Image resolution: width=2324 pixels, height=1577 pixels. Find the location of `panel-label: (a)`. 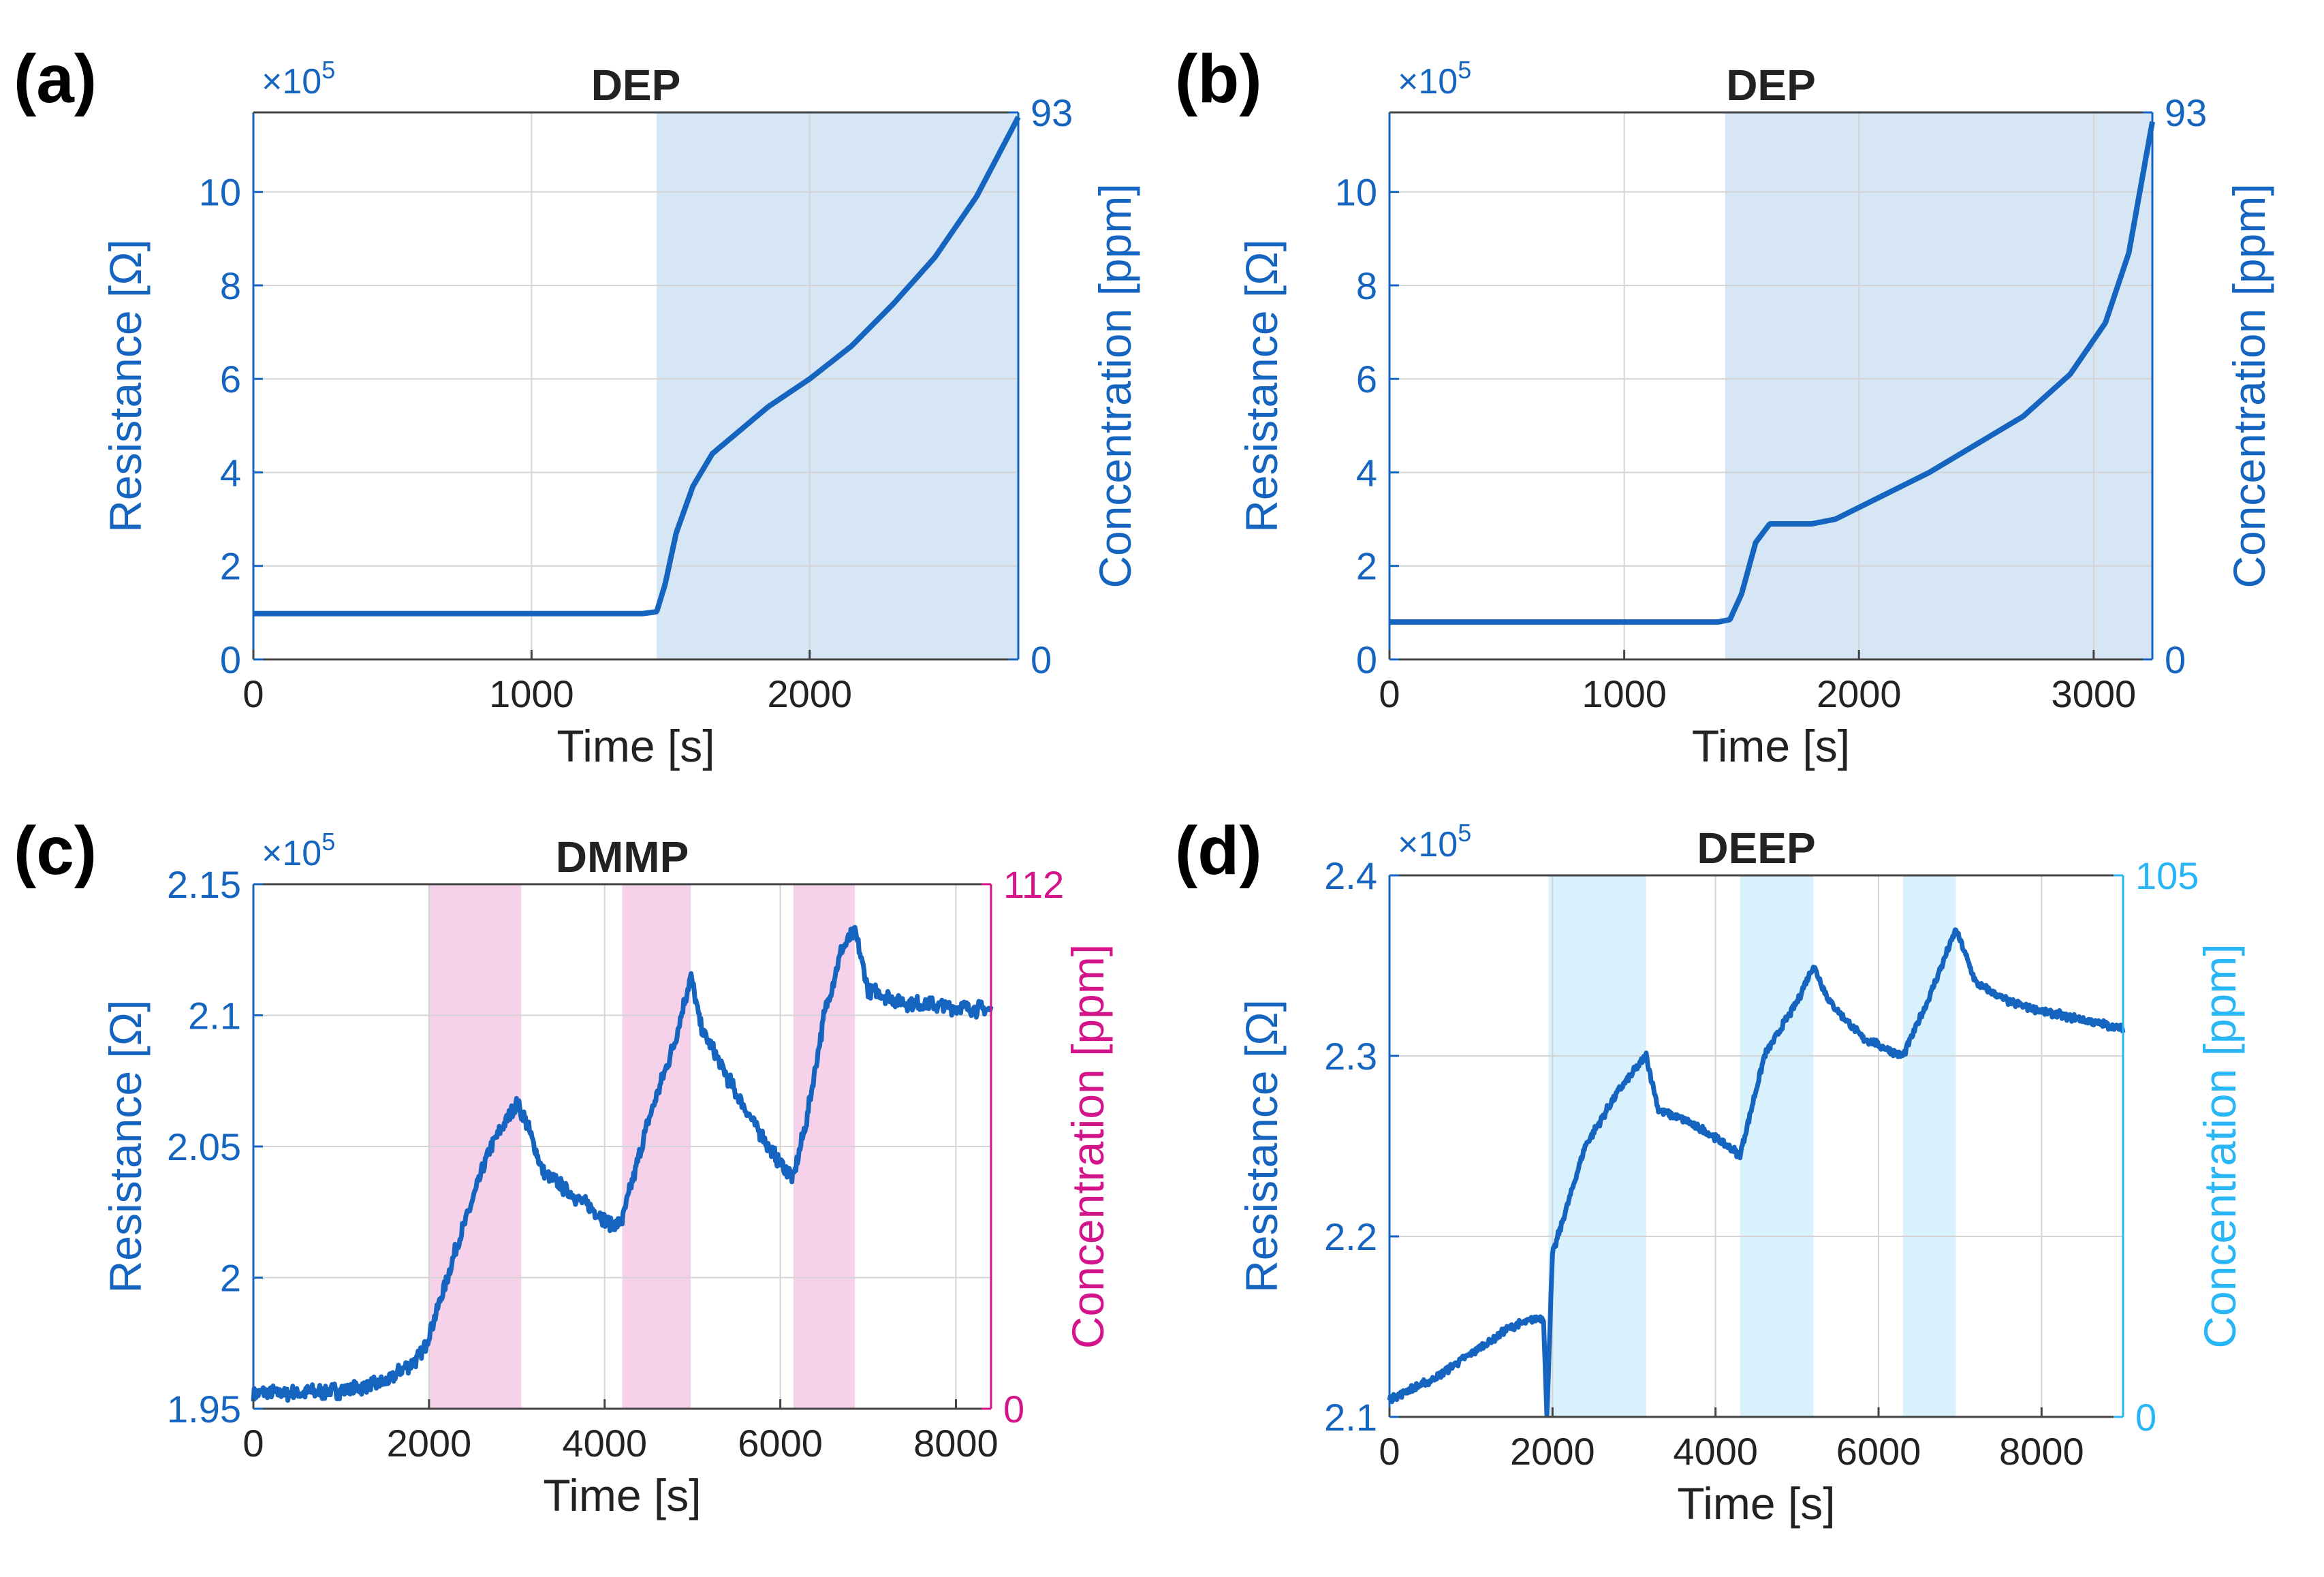

panel-label: (a) is located at coordinates (55, 79).